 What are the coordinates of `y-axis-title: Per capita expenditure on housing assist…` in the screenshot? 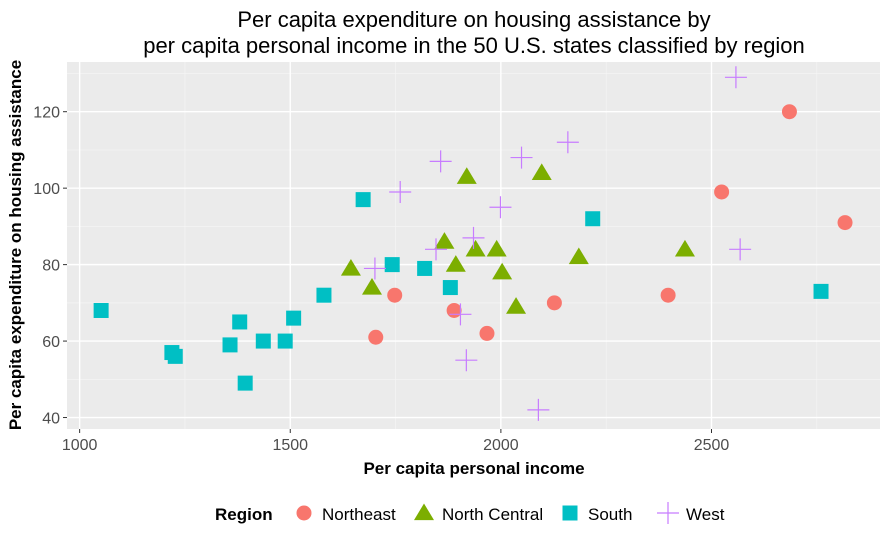 It's located at (15, 245).